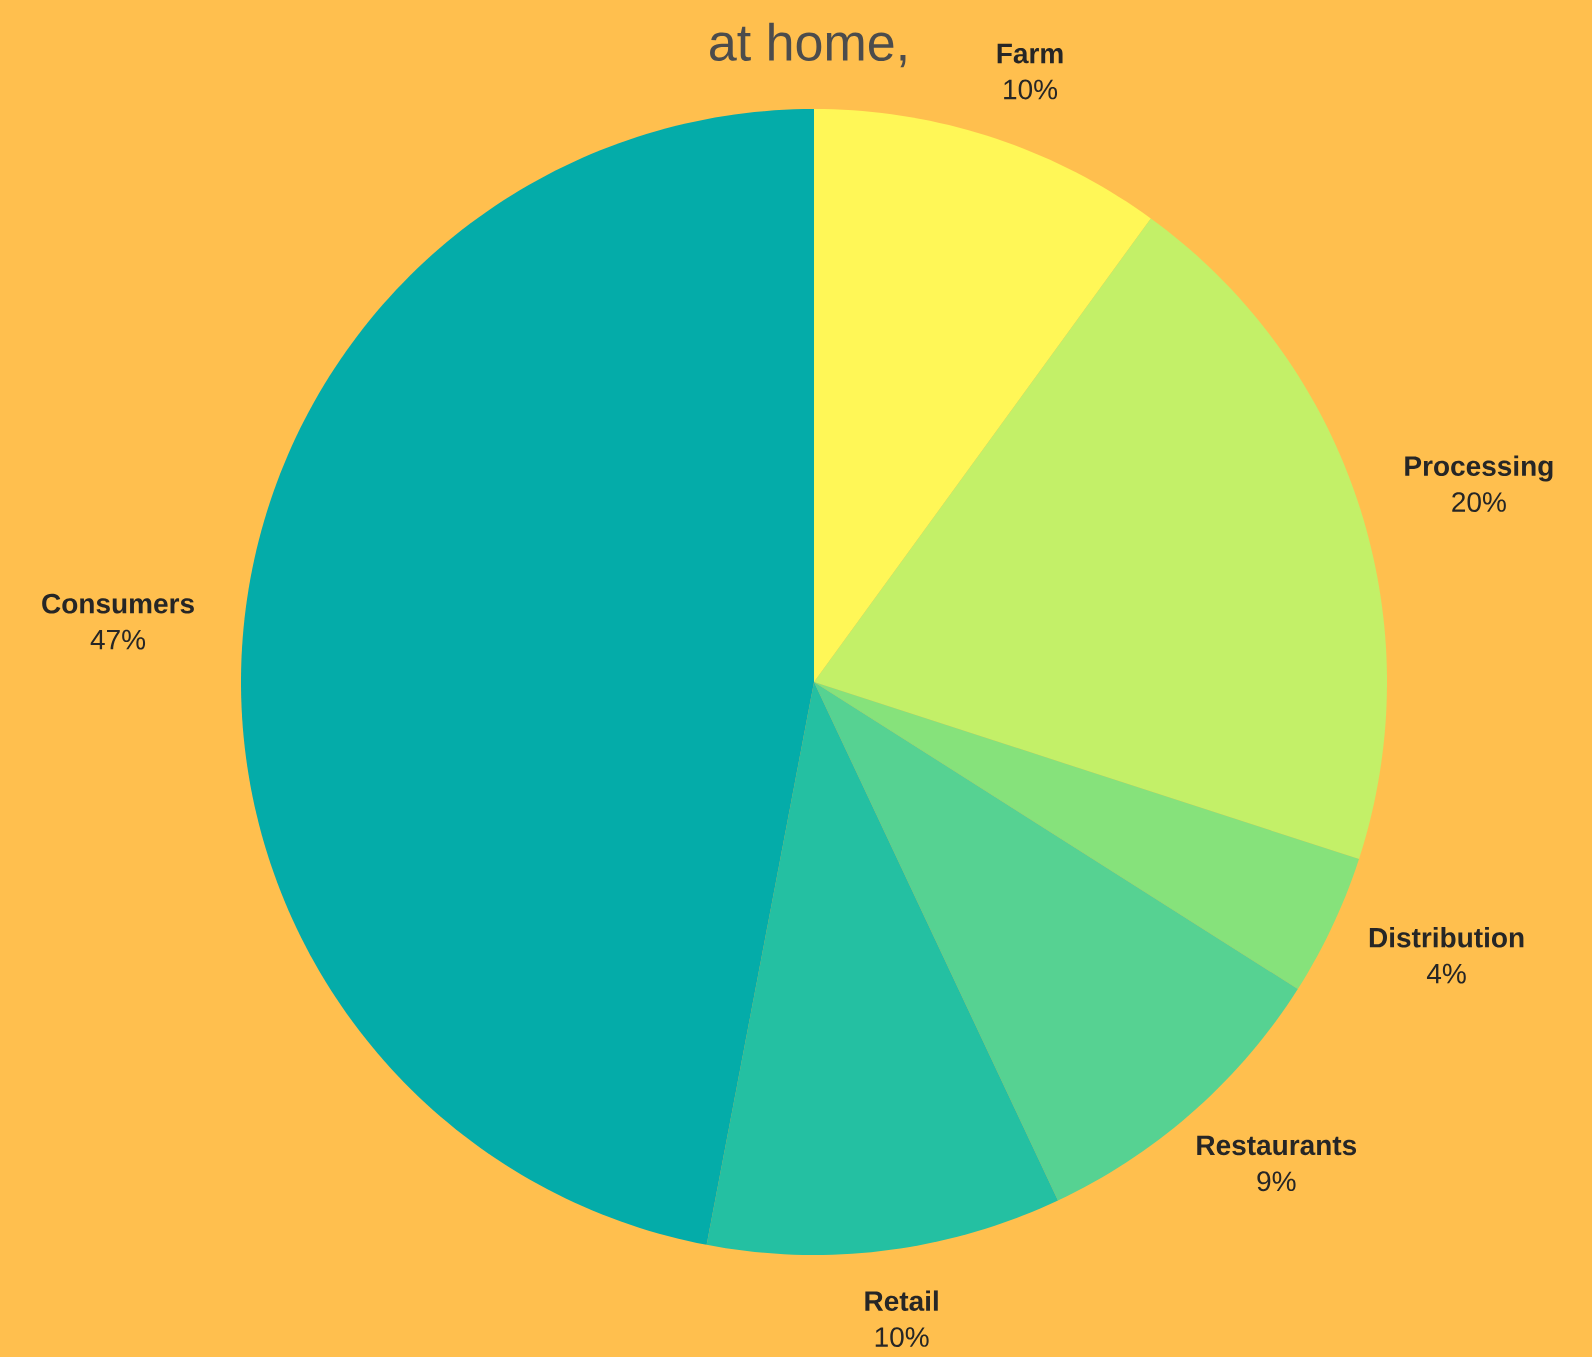 The image size is (1592, 1357). I want to click on slice-label: Consumers, so click(118, 603).